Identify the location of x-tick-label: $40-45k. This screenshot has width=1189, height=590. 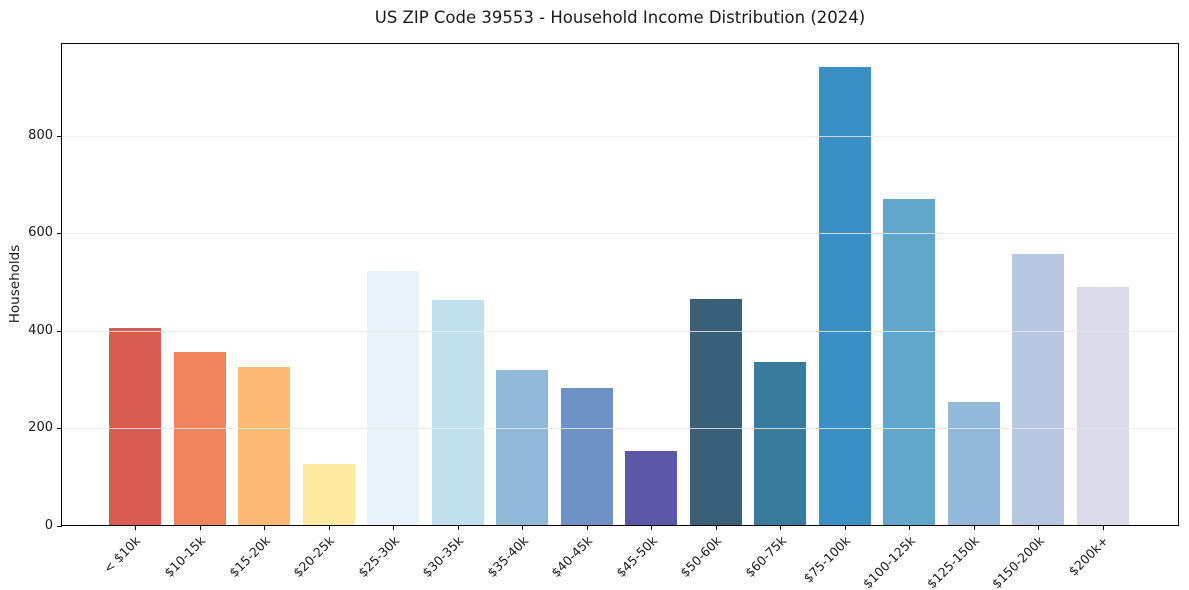
(572, 557).